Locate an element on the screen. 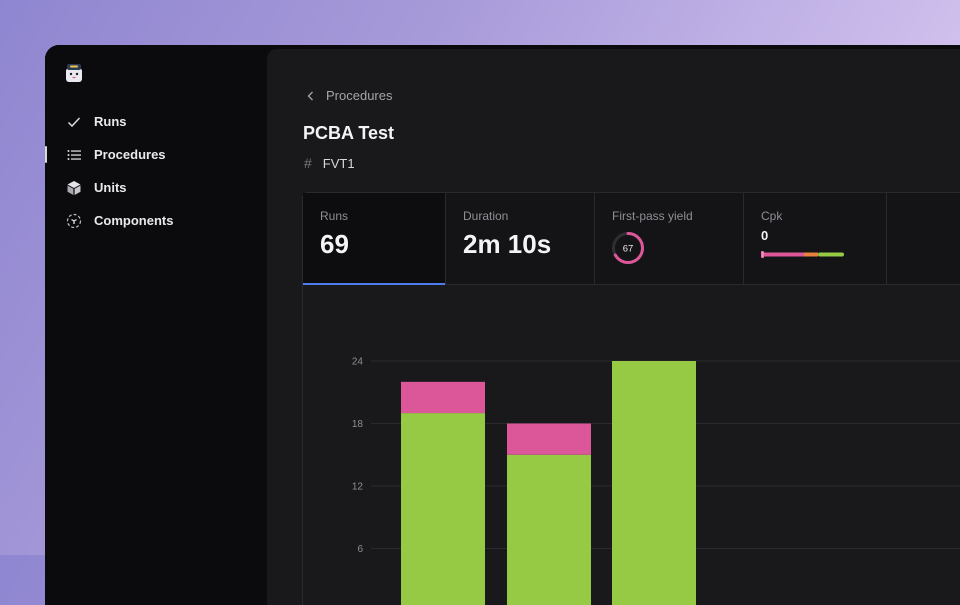 The width and height of the screenshot is (960, 605). stat-runs: Runs 69 is located at coordinates (374, 239).